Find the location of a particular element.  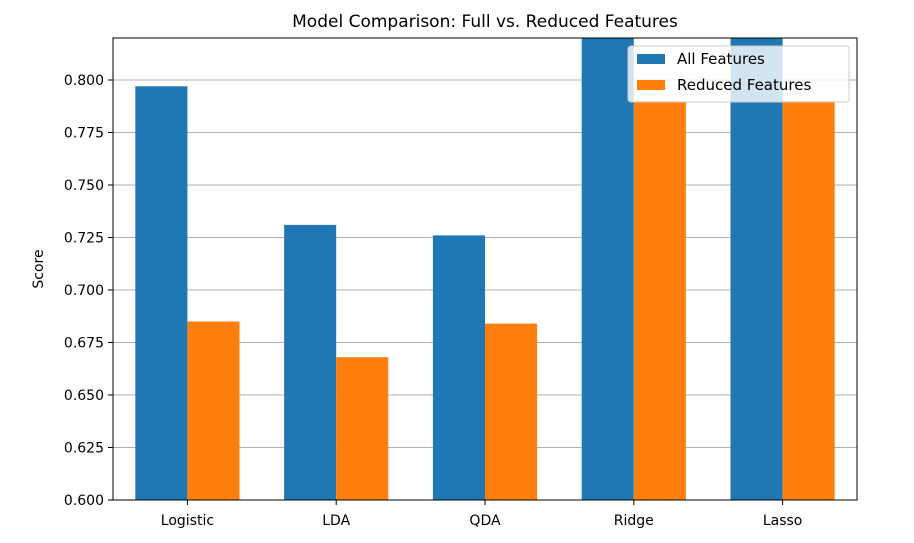

y-tick-label: 0.800 is located at coordinates (84, 81).